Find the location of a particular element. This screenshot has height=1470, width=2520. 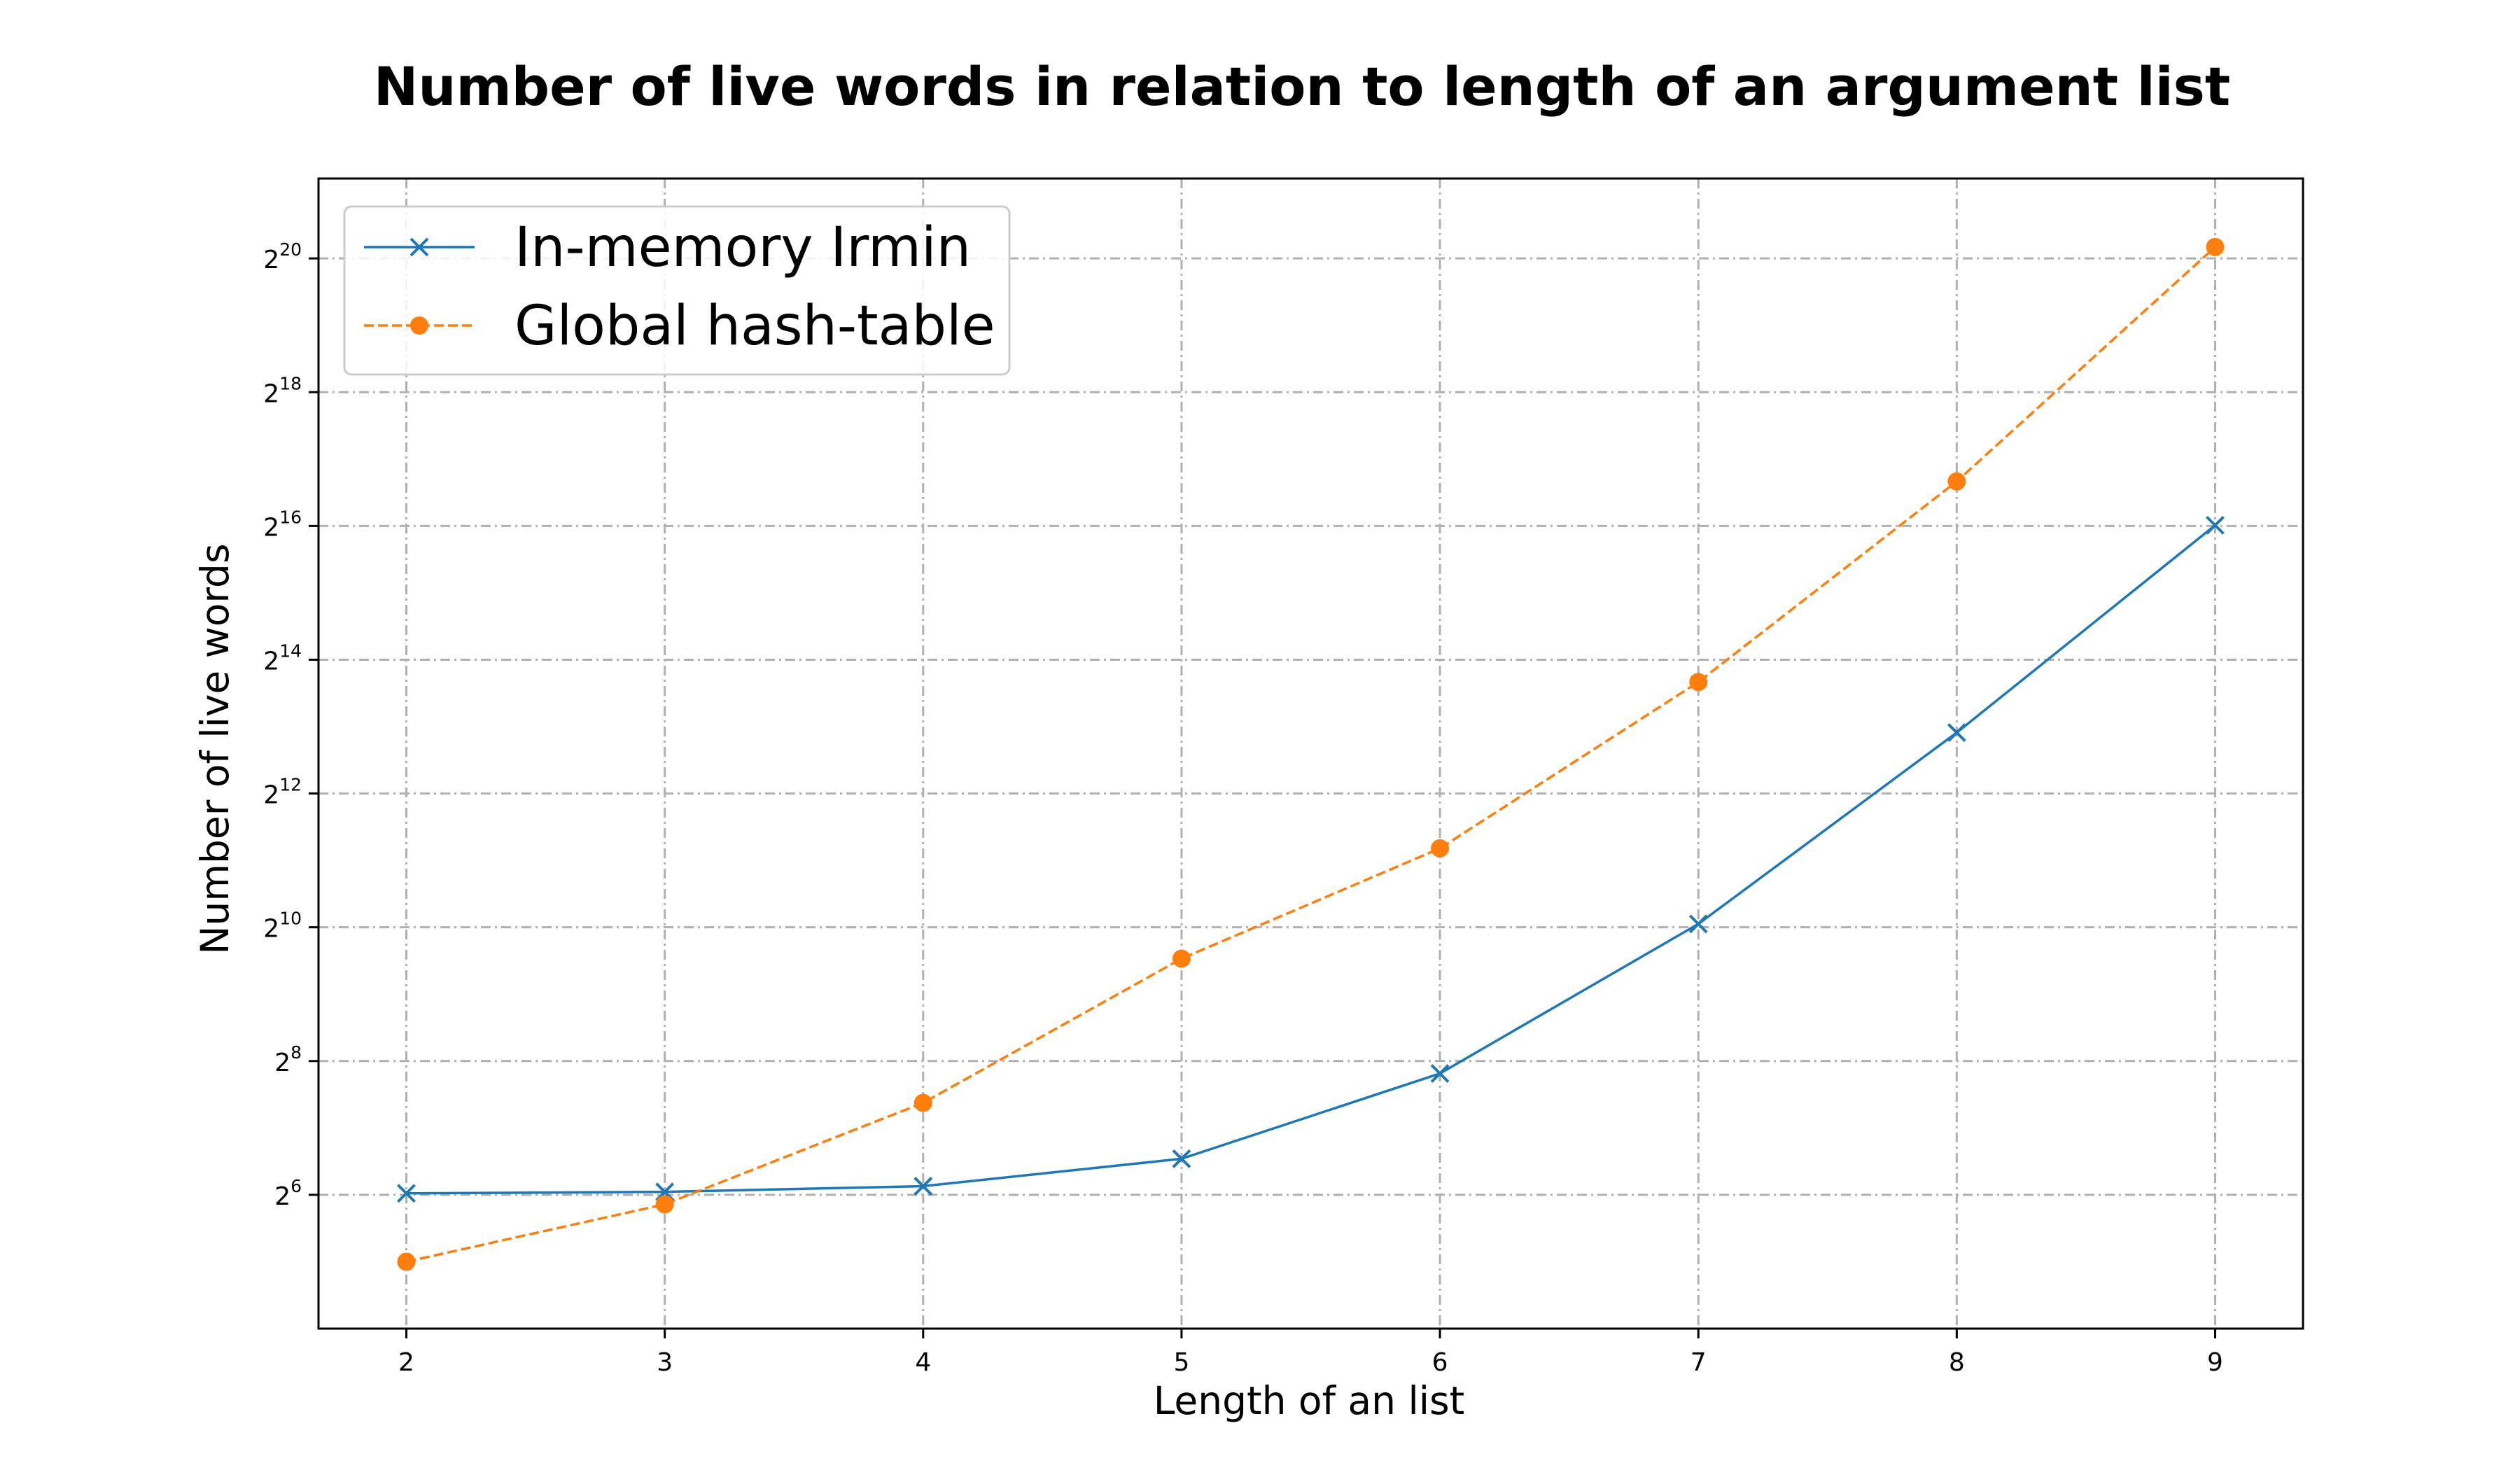

y-tick-exponent: 6 is located at coordinates (296, 1186).